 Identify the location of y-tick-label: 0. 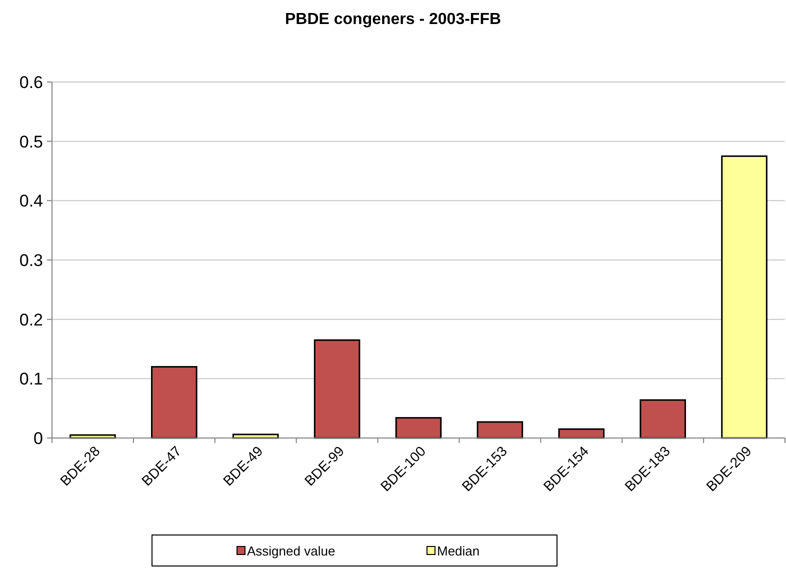
(38, 438).